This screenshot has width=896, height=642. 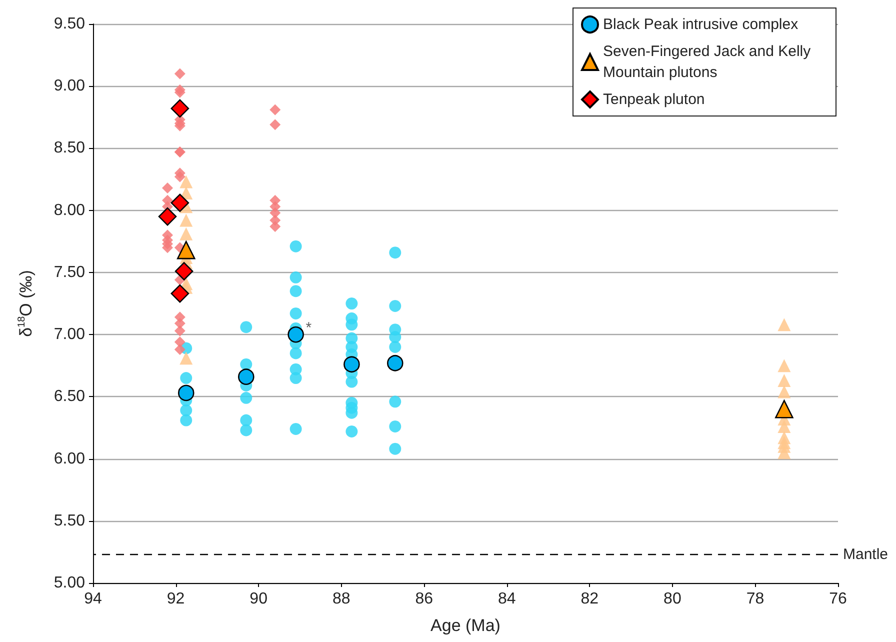 What do you see at coordinates (701, 24) in the screenshot?
I see `legend-label: Black Peak intrusive complex` at bounding box center [701, 24].